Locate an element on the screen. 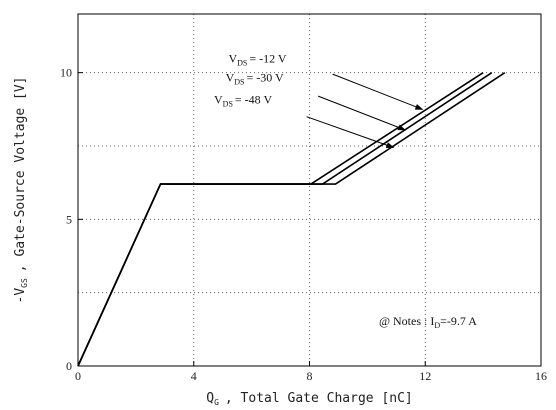  y-tick-label: 10 is located at coordinates (66, 73).